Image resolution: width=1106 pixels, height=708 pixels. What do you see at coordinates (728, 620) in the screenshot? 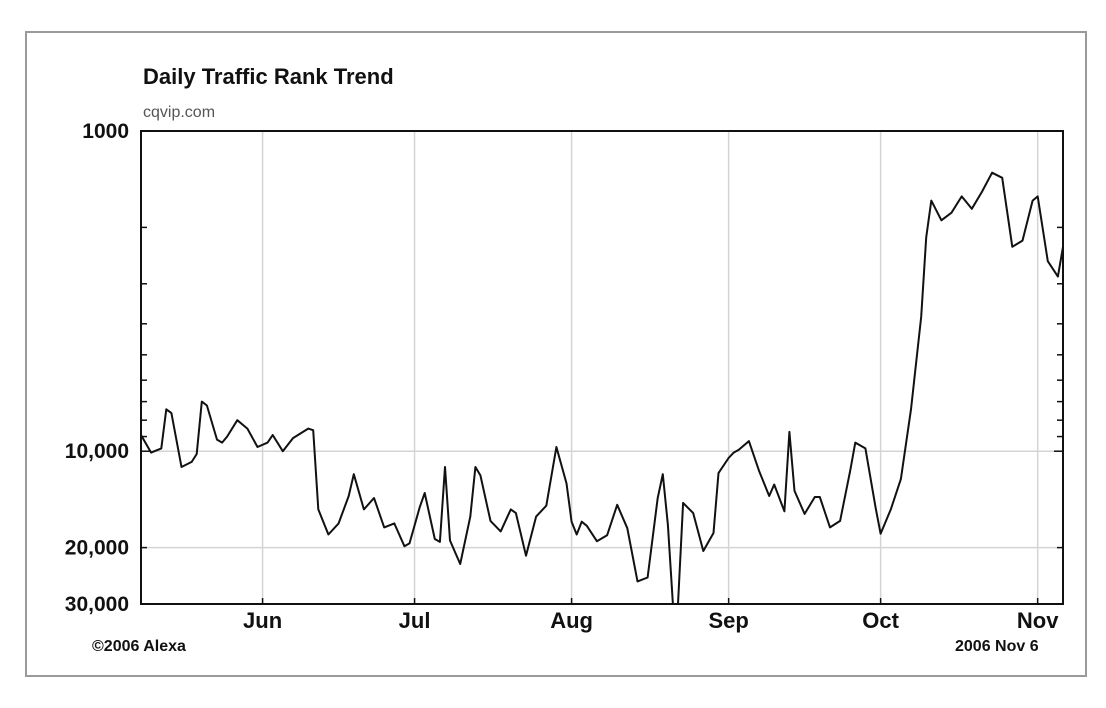
I see `x-tick-label: Sep` at bounding box center [728, 620].